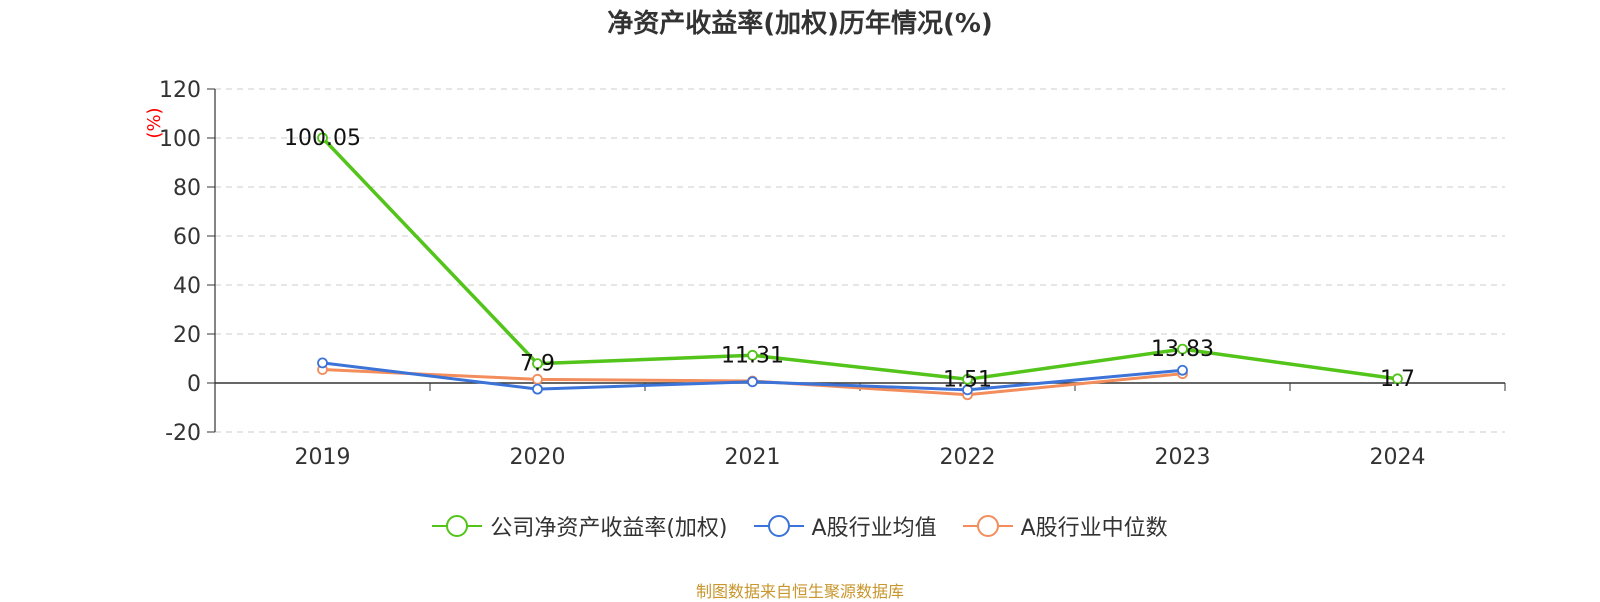  What do you see at coordinates (187, 286) in the screenshot?
I see `y-tick-label: 40` at bounding box center [187, 286].